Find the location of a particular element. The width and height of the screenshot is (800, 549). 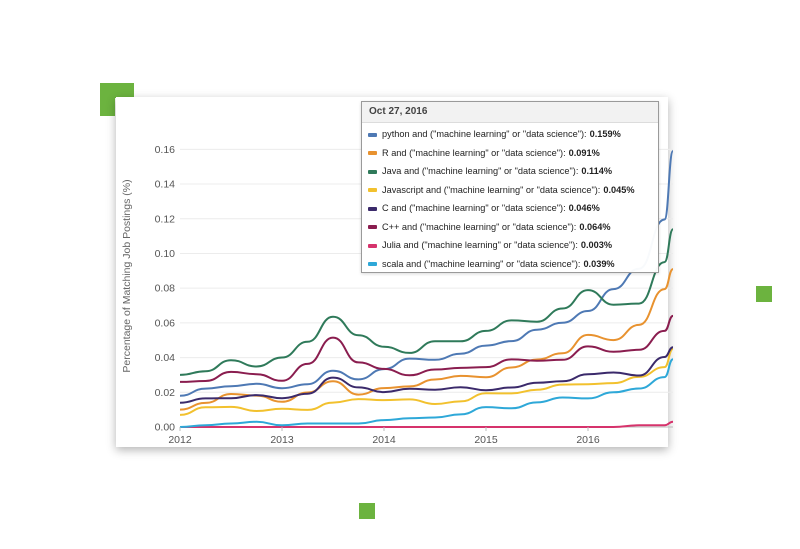

tooltip-series-value: 0.114% is located at coordinates (597, 171).